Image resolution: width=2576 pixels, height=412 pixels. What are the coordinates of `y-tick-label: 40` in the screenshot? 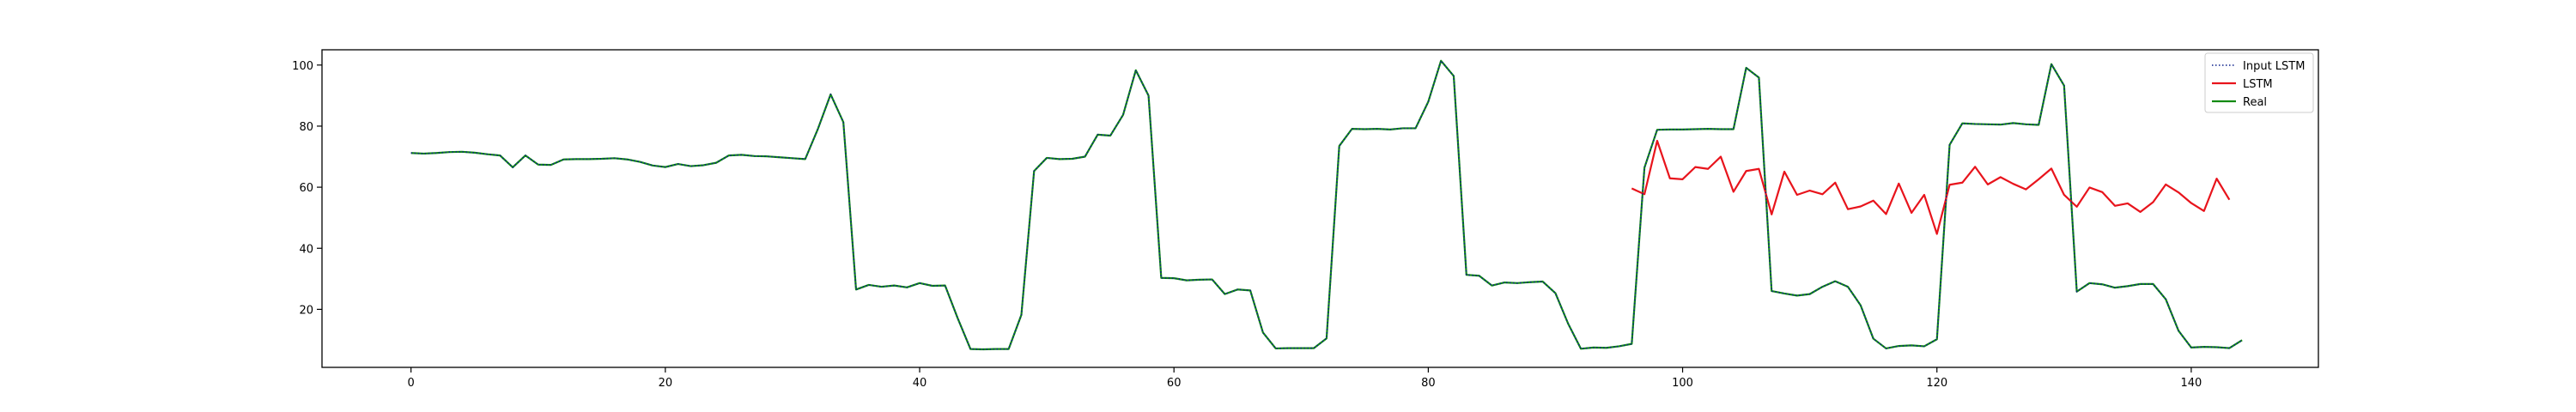 It's located at (306, 249).